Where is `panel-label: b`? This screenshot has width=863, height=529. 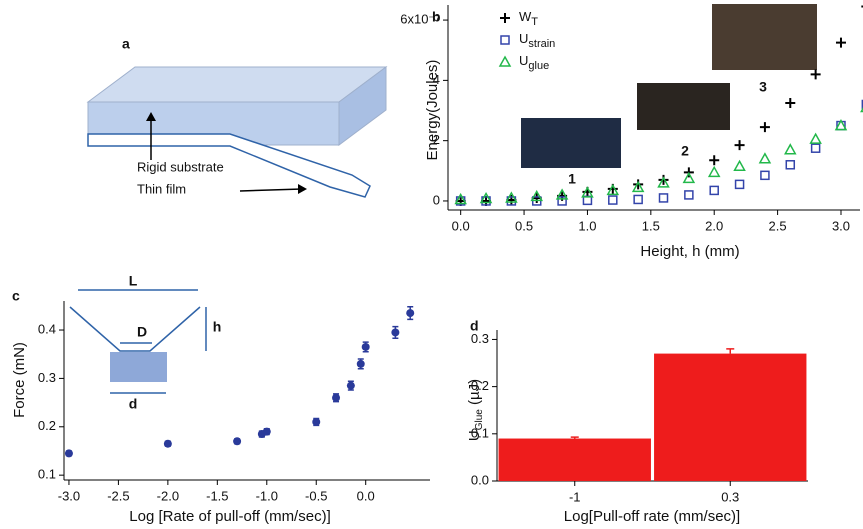
panel-label: b is located at coordinates (436, 17).